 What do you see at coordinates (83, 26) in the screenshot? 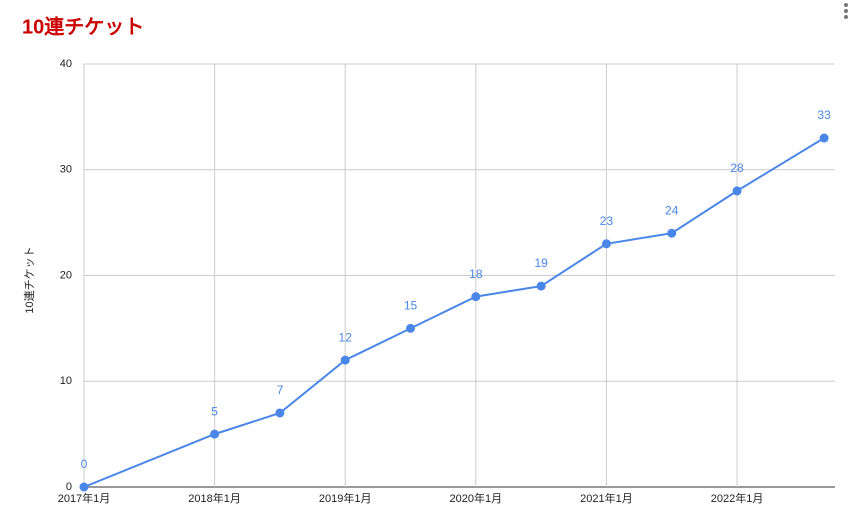
I see `chart-title: 10連チケット` at bounding box center [83, 26].